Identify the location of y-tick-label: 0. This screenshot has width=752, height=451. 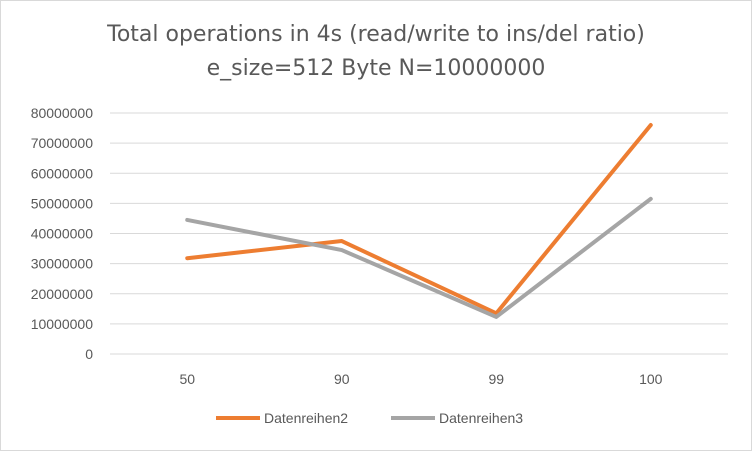
(89, 354).